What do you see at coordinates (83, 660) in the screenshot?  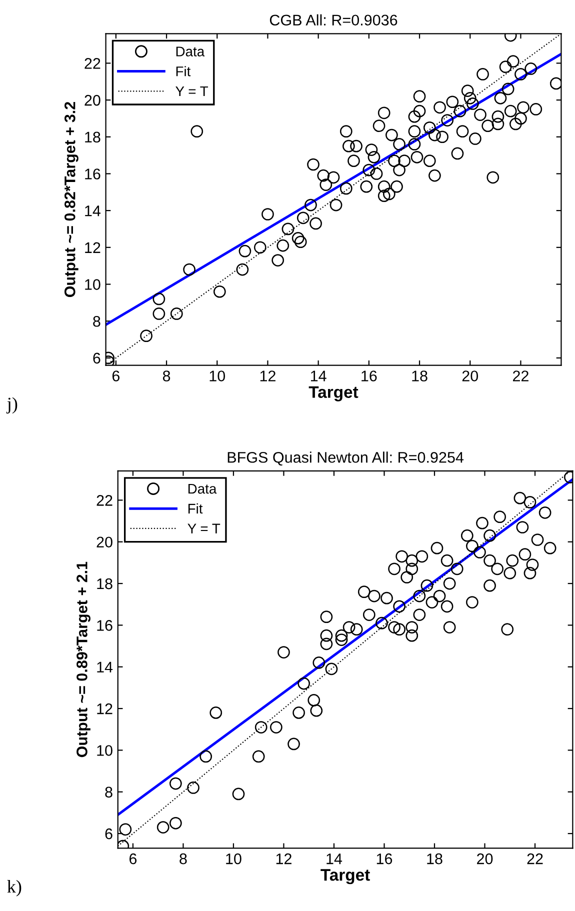 I see `y-axis-title: Output ~= 0.89*Target + 2.1` at bounding box center [83, 660].